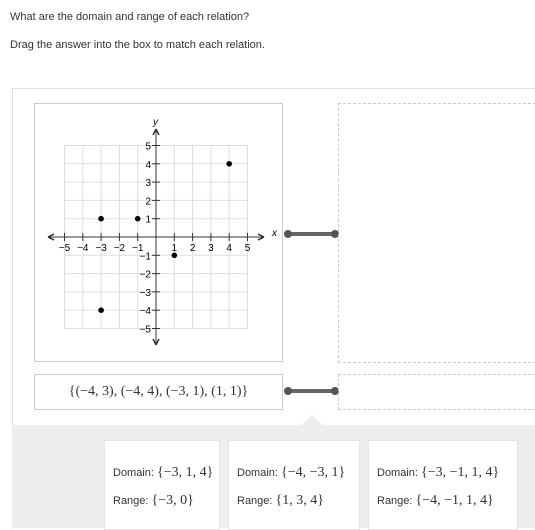 The width and height of the screenshot is (535, 530). Describe the element at coordinates (158, 392) in the screenshot. I see `set-card: {(−4, 3), (−4, 4), (−3, 1), (1, 1)}` at that location.